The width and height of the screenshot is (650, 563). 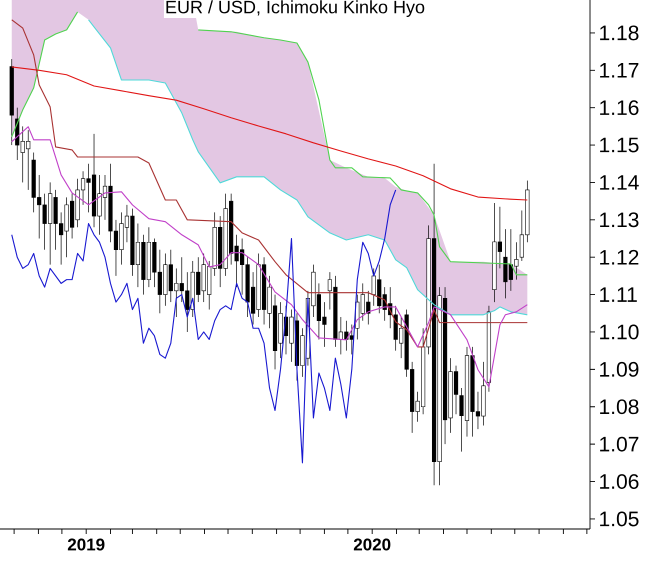 What do you see at coordinates (295, 8) in the screenshot?
I see `chart-title: EUR / USD, Ichimoku Kinko Hyo` at bounding box center [295, 8].